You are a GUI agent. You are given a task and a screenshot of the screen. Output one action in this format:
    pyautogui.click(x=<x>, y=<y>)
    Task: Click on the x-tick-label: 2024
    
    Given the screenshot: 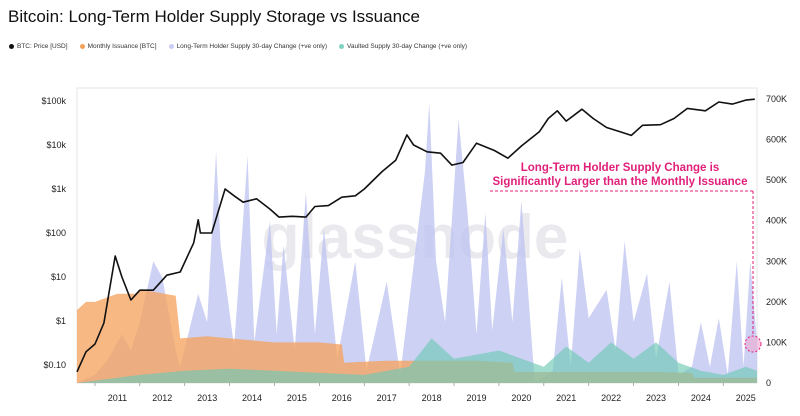 What is the action you would take?
    pyautogui.click(x=701, y=398)
    